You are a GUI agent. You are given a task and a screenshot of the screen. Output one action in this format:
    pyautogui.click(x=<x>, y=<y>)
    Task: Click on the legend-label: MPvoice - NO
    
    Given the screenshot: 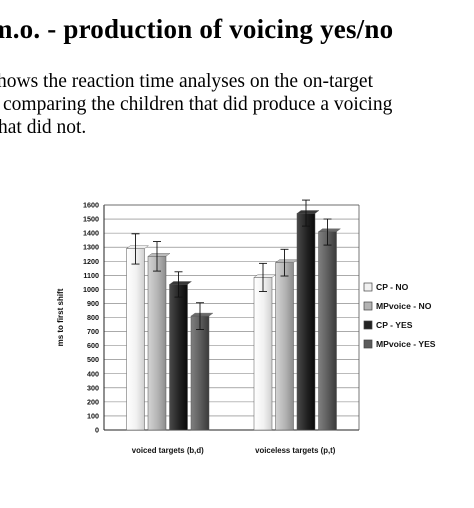 What is the action you would take?
    pyautogui.click(x=404, y=306)
    